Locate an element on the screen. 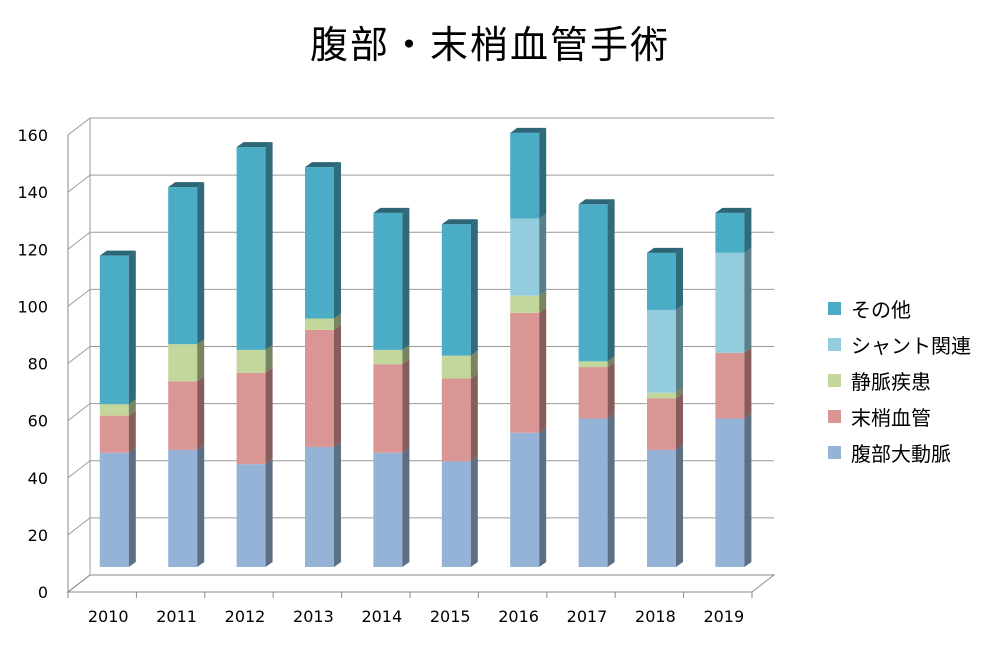 The image size is (1001, 672). x-tick-label: 2014 is located at coordinates (381, 616).